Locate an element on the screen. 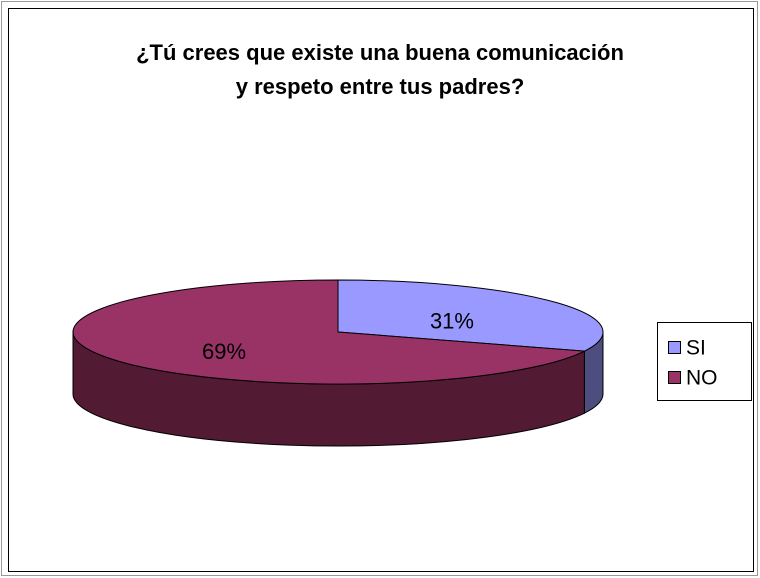  legend-items: SI NO is located at coordinates (693, 363).